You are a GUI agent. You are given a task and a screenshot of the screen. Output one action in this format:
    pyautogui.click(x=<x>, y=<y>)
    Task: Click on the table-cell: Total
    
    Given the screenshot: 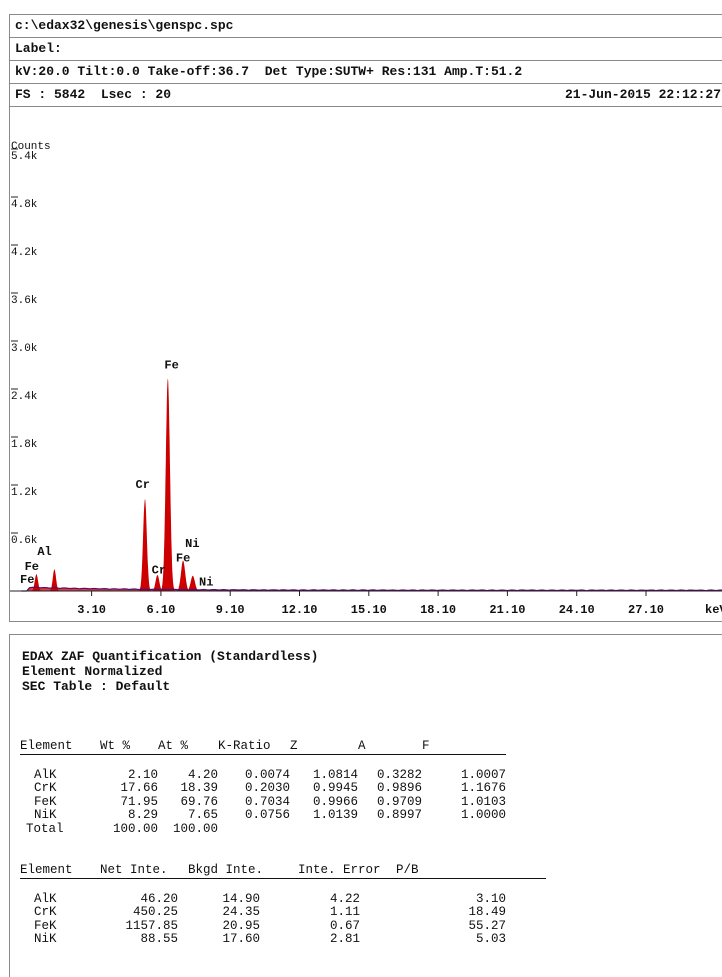 What is the action you would take?
    pyautogui.click(x=45, y=828)
    